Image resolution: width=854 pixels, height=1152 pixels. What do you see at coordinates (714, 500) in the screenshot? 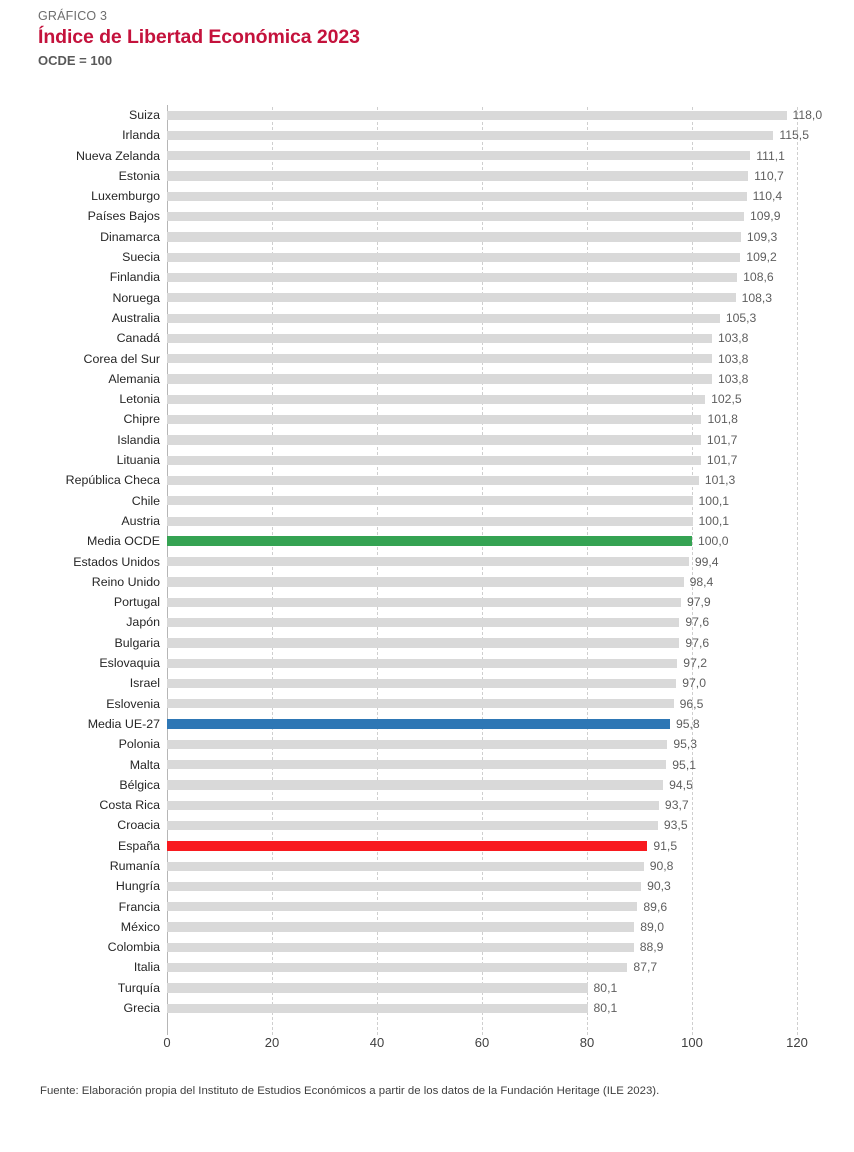
I see `value-label: 100,1` at bounding box center [714, 500].